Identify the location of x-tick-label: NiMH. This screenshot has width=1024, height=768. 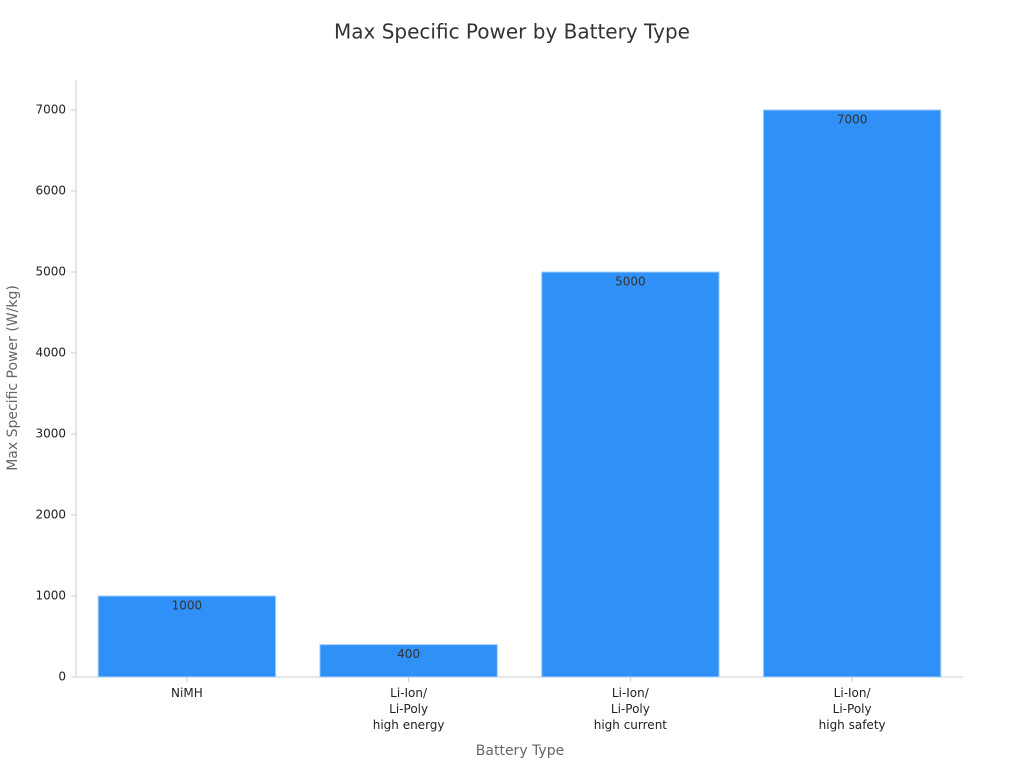
(187, 693).